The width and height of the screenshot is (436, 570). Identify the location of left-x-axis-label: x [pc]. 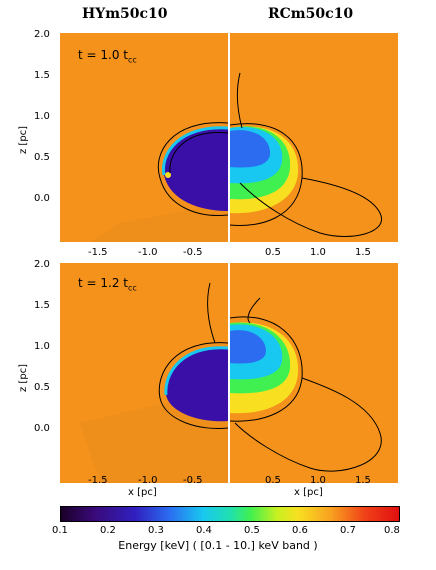
(142, 492).